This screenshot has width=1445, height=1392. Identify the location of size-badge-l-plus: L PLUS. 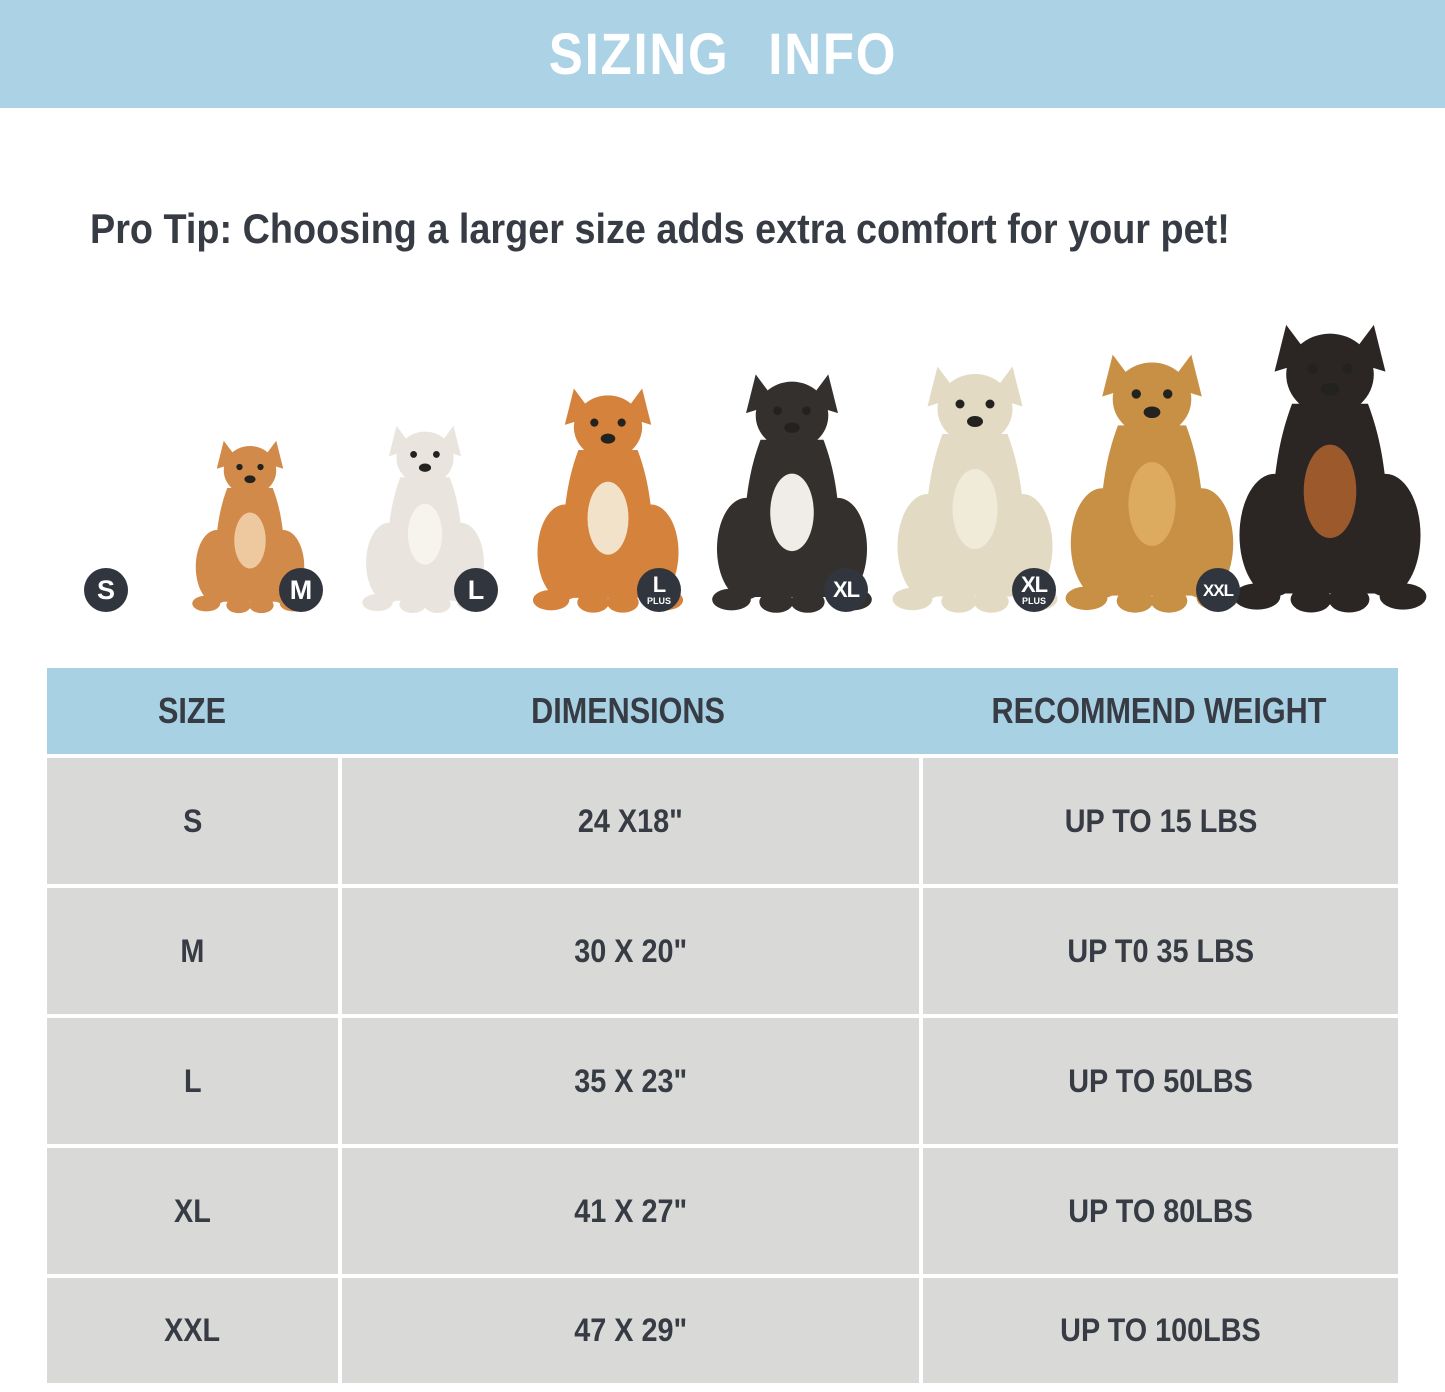
(659, 590).